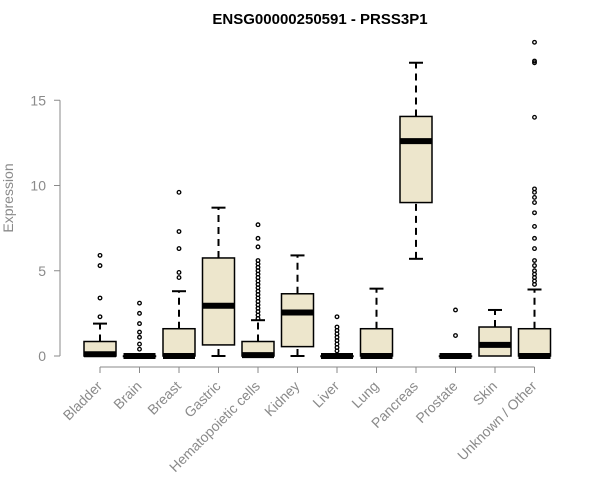 This screenshot has height=500, width=600. I want to click on x-tick-label: Skin, so click(485, 393).